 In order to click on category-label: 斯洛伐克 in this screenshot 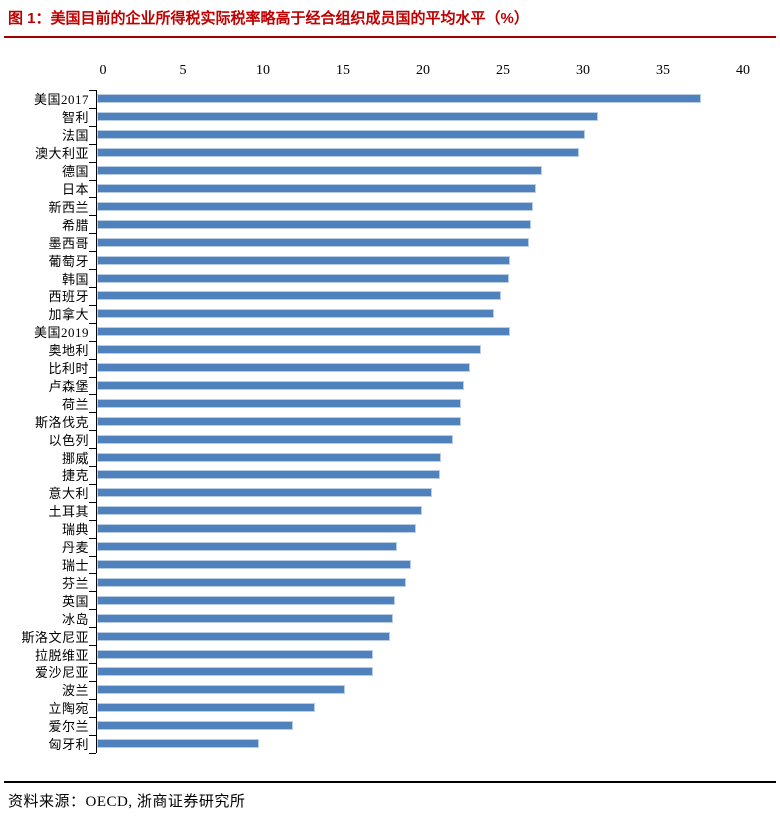, I will do `click(61, 422)`.